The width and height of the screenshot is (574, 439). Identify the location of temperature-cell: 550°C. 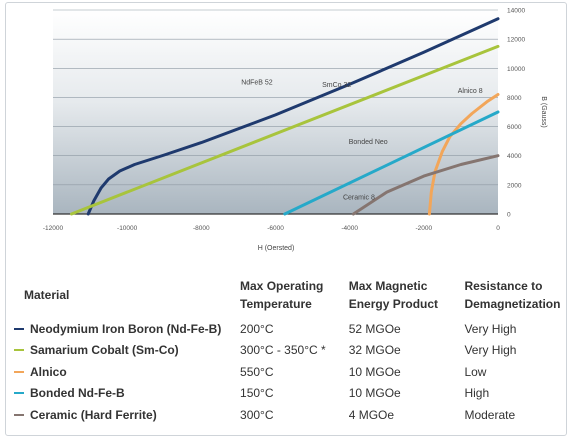
(257, 371).